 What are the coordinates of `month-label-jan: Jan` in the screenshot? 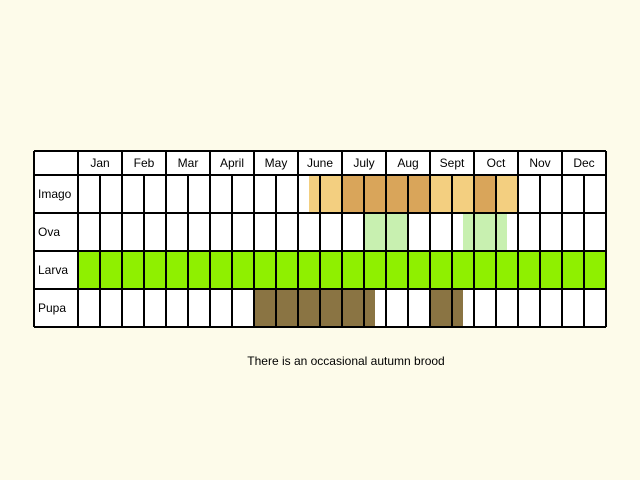 It's located at (99, 163).